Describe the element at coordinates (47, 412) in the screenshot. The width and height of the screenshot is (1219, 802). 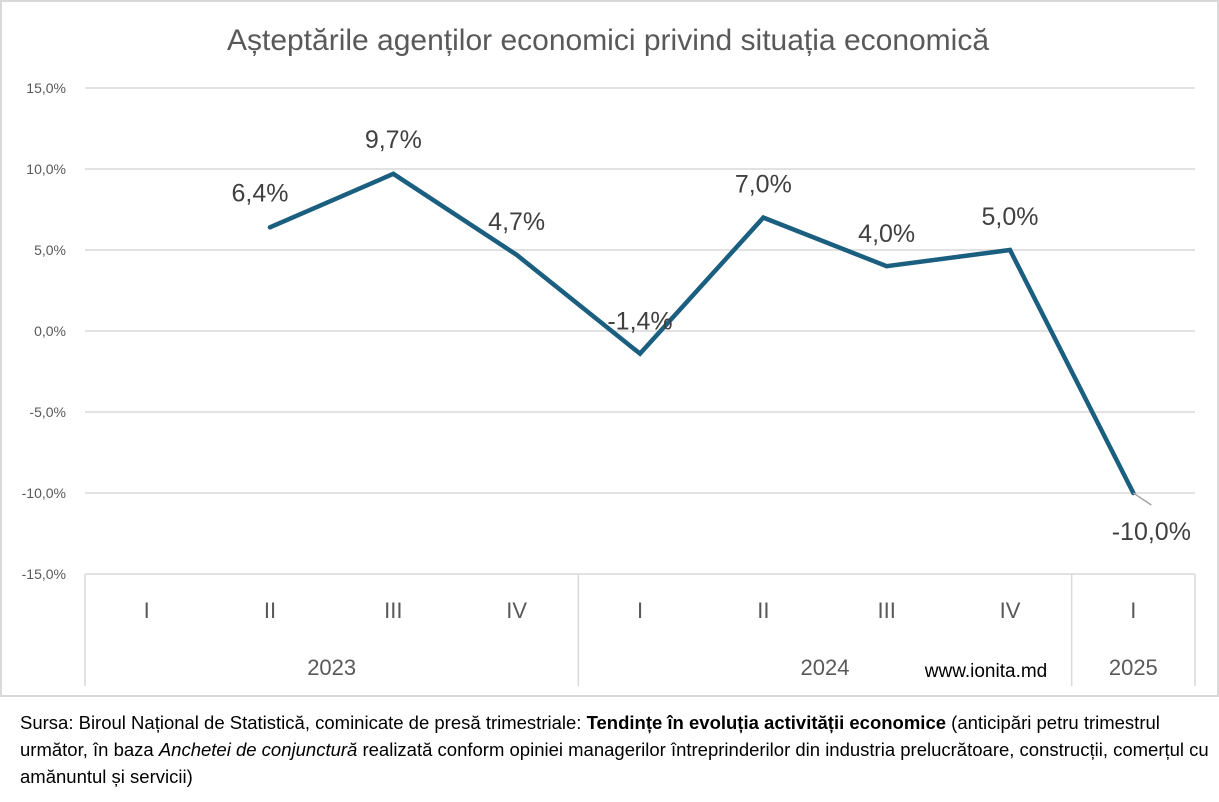
I see `y-tick-label: -5,0%` at that location.